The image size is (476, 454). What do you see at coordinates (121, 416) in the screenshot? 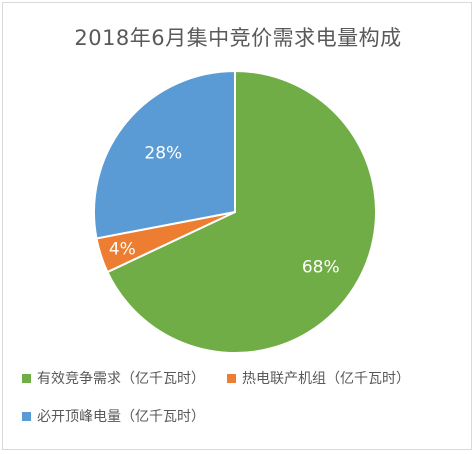
I see `legend-label-peak: 必开顶峰电量（亿千瓦时）` at bounding box center [121, 416].